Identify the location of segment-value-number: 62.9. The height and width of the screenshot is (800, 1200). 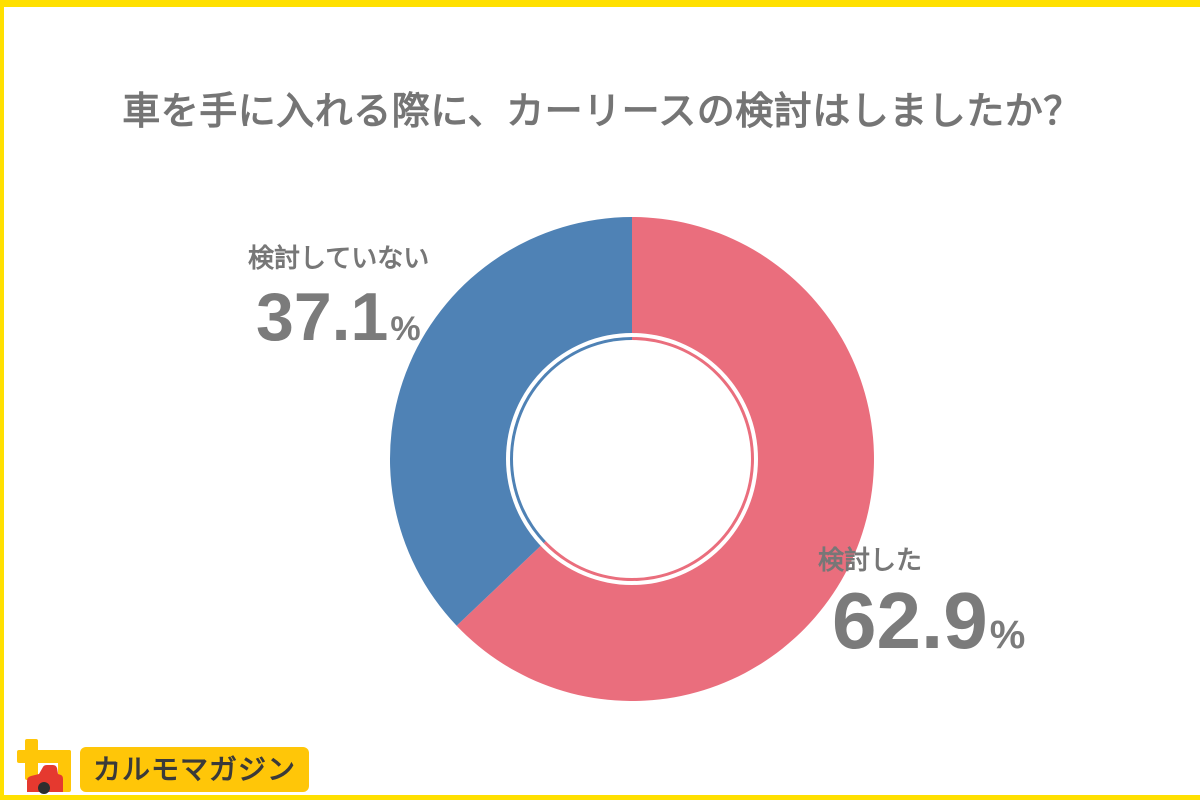
(910, 620).